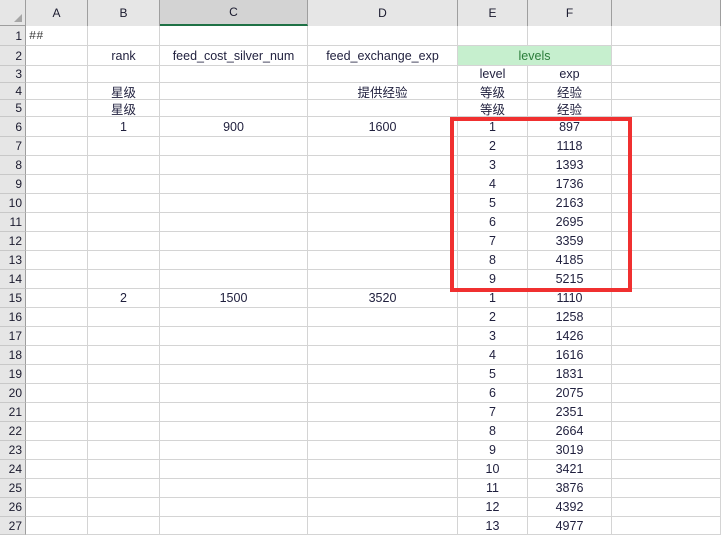 The width and height of the screenshot is (721, 535). Describe the element at coordinates (666, 91) in the screenshot. I see `cell-G4` at that location.